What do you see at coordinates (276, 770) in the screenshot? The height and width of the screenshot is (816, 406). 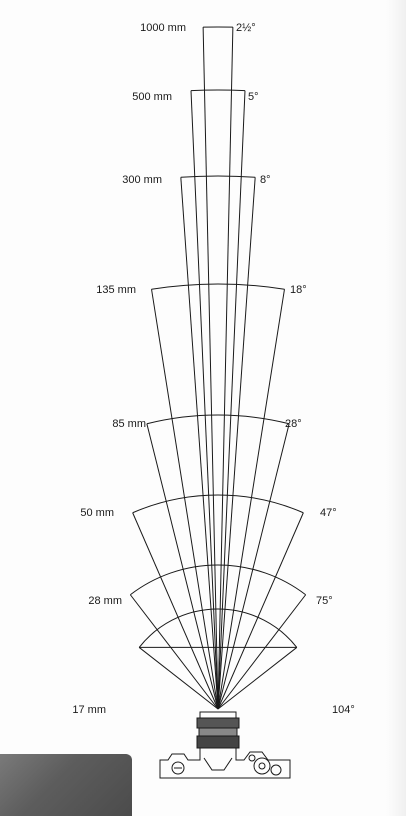 I see `advance-lever-knob` at bounding box center [276, 770].